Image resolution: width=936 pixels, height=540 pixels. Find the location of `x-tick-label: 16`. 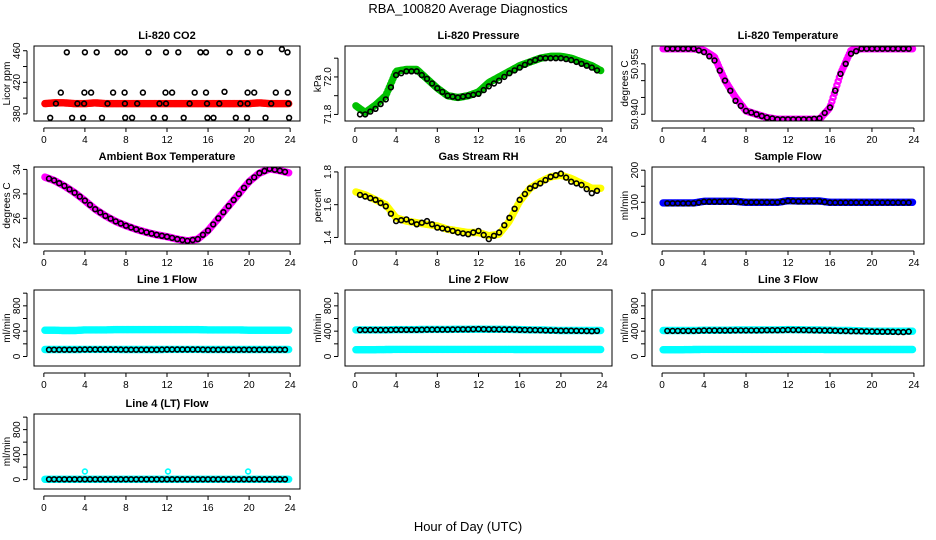

x-tick-label: 16 is located at coordinates (830, 263).